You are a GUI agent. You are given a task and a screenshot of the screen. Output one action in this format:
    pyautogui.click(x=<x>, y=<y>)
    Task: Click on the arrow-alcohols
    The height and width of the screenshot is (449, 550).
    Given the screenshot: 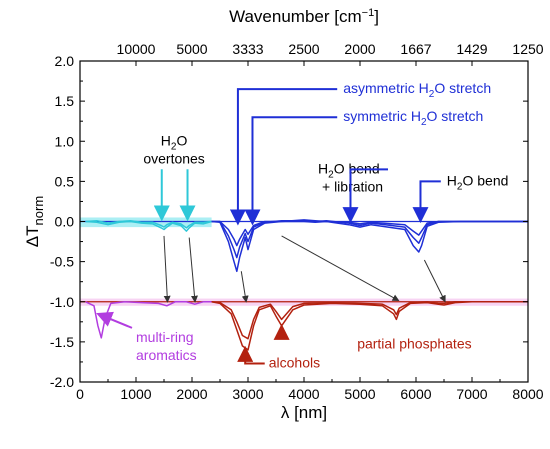 What is the action you would take?
    pyautogui.click(x=251, y=355)
    